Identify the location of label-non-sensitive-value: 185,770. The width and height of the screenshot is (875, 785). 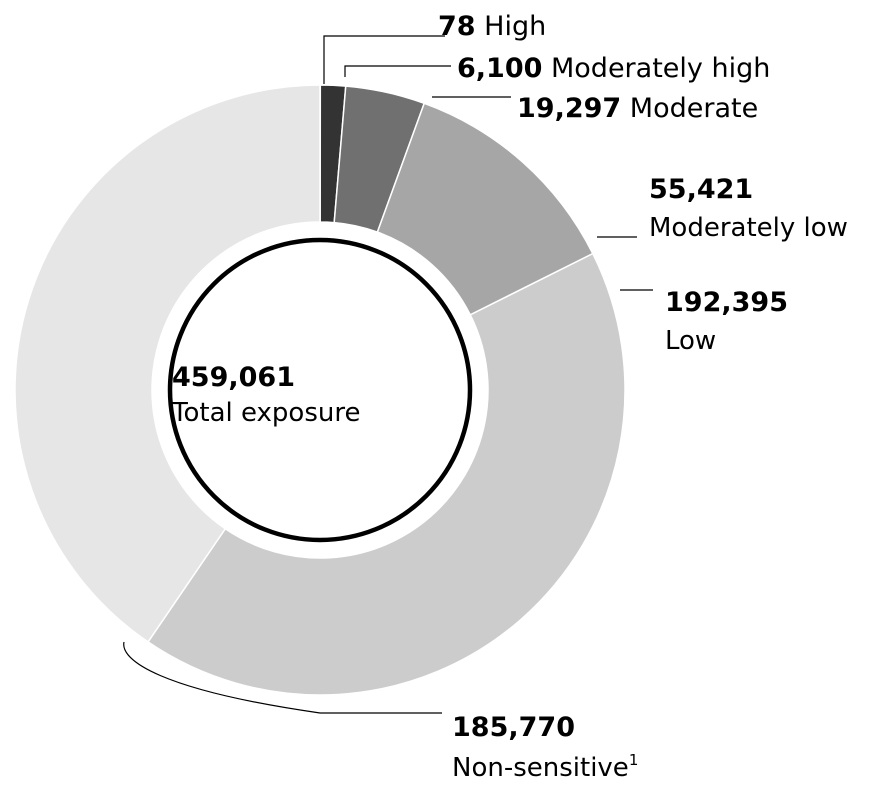
(513, 727).